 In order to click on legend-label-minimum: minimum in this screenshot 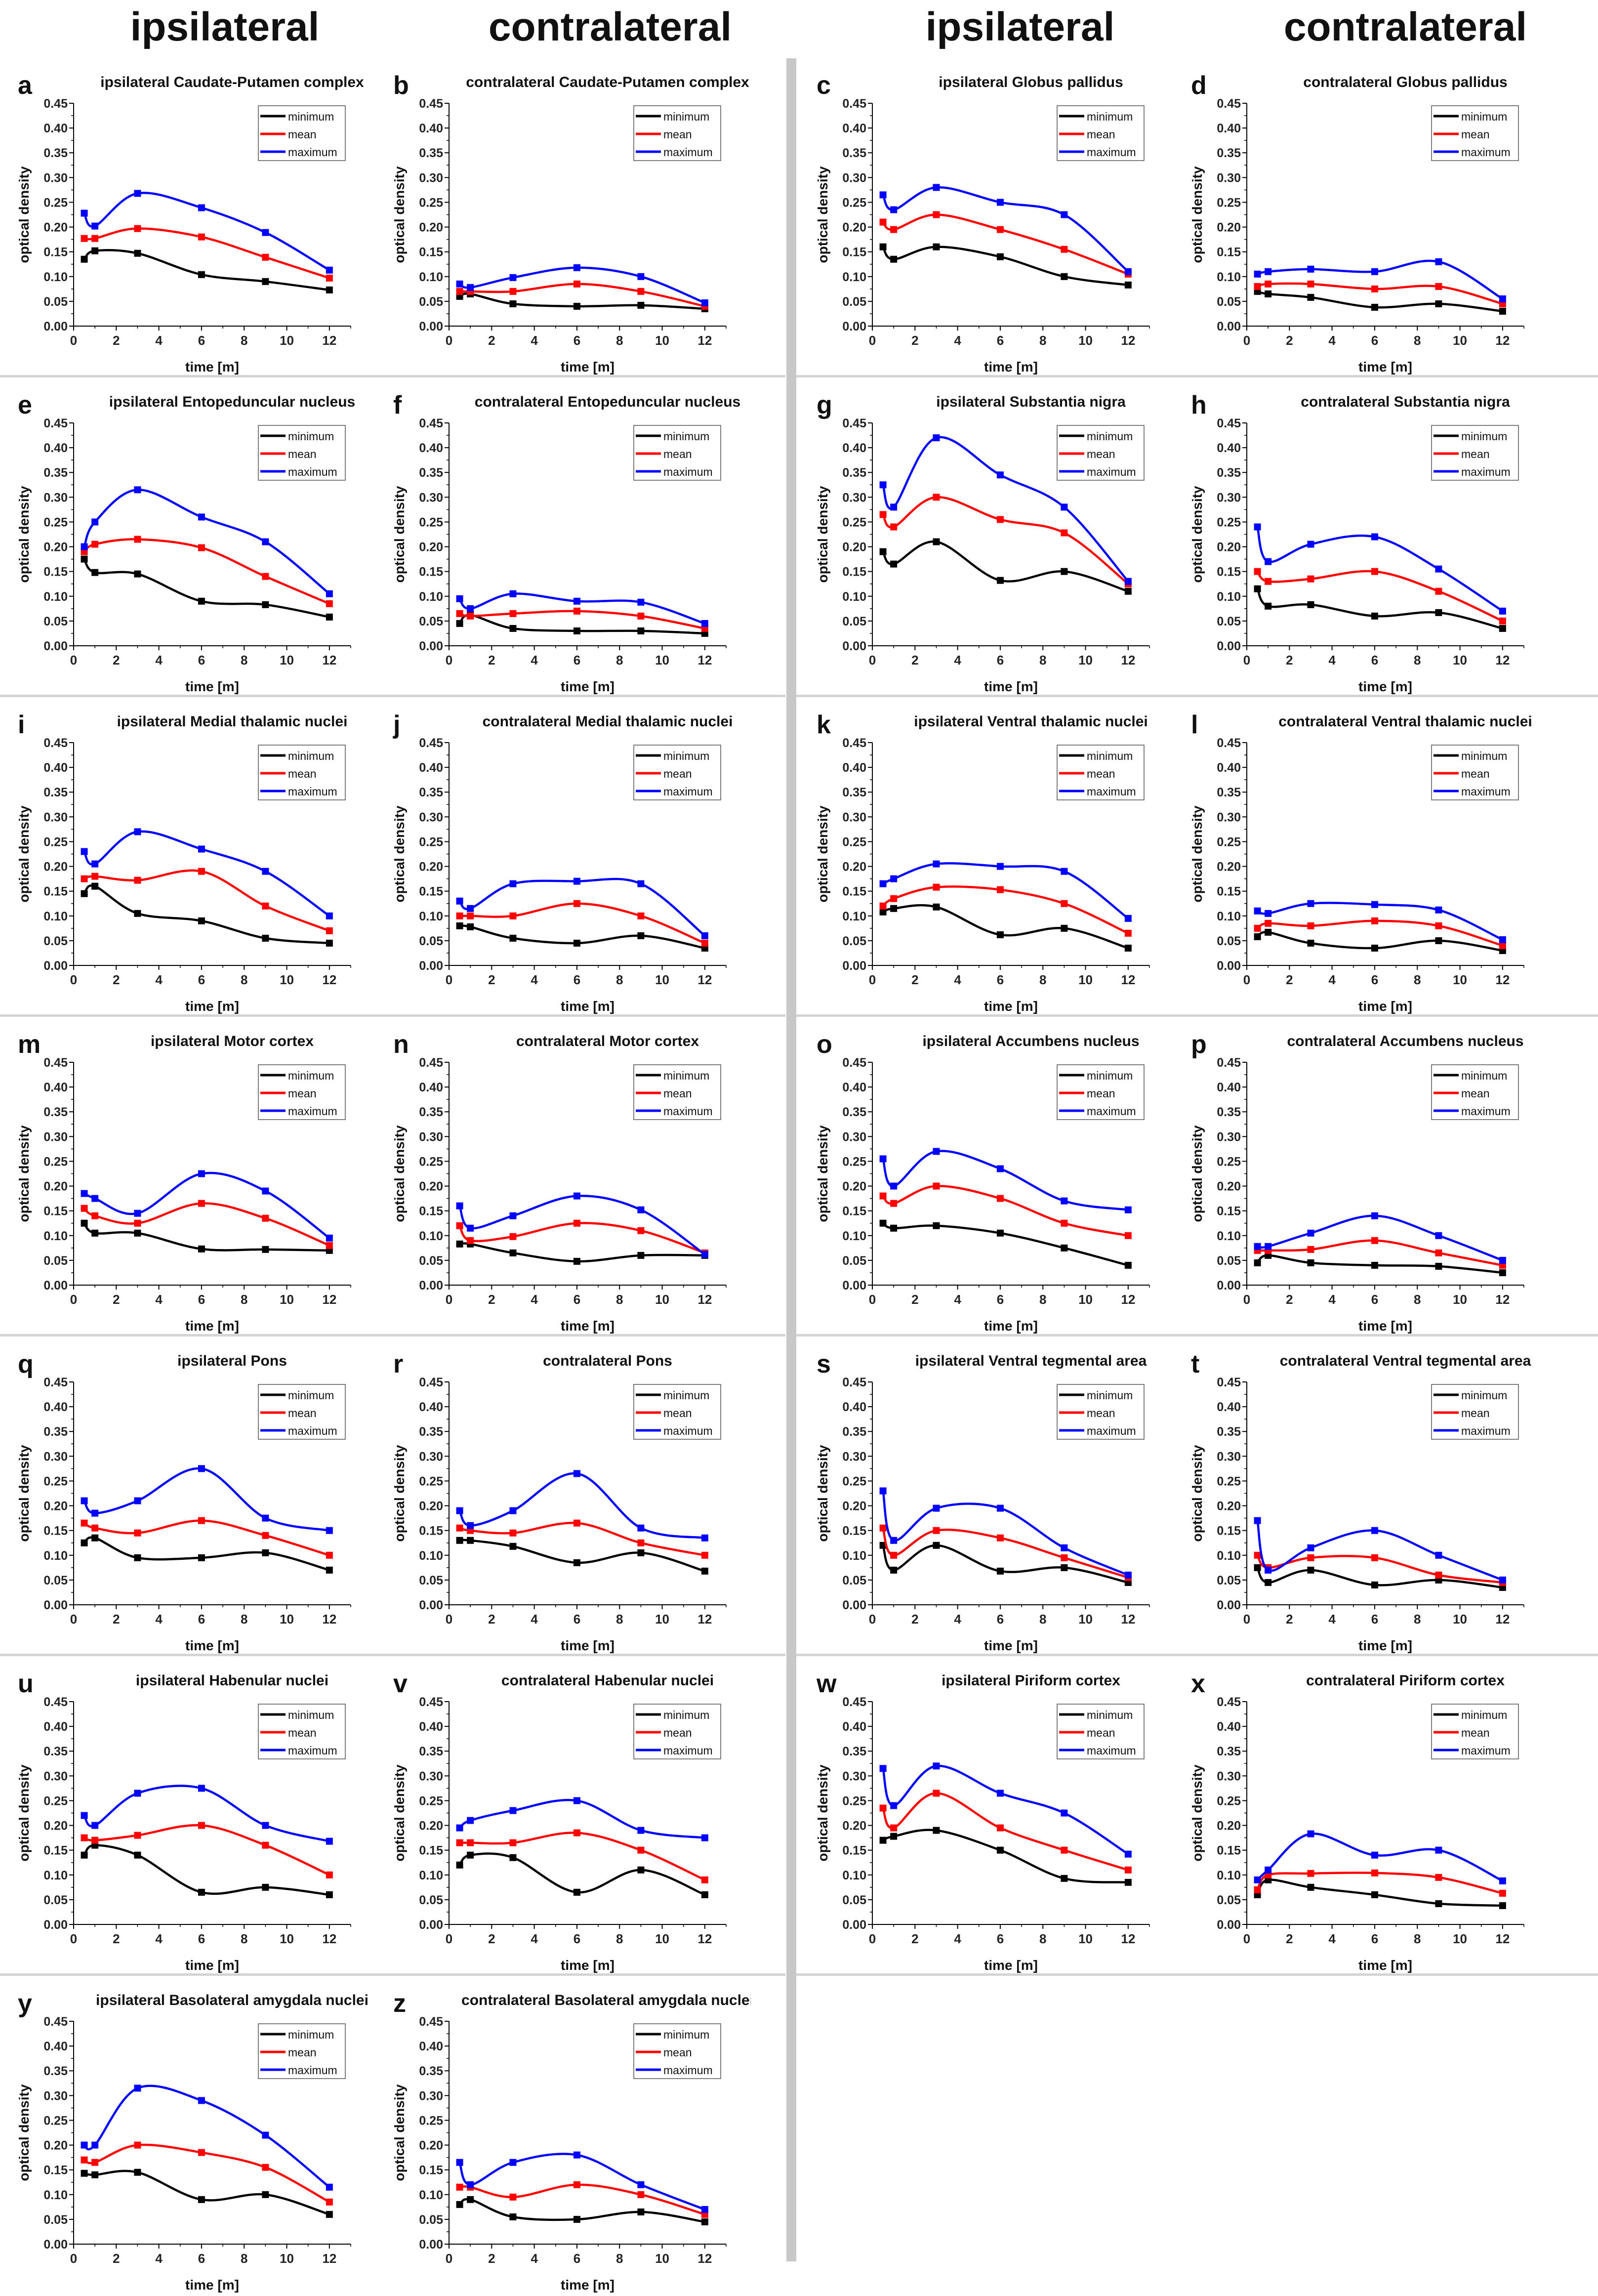, I will do `click(1110, 1715)`.